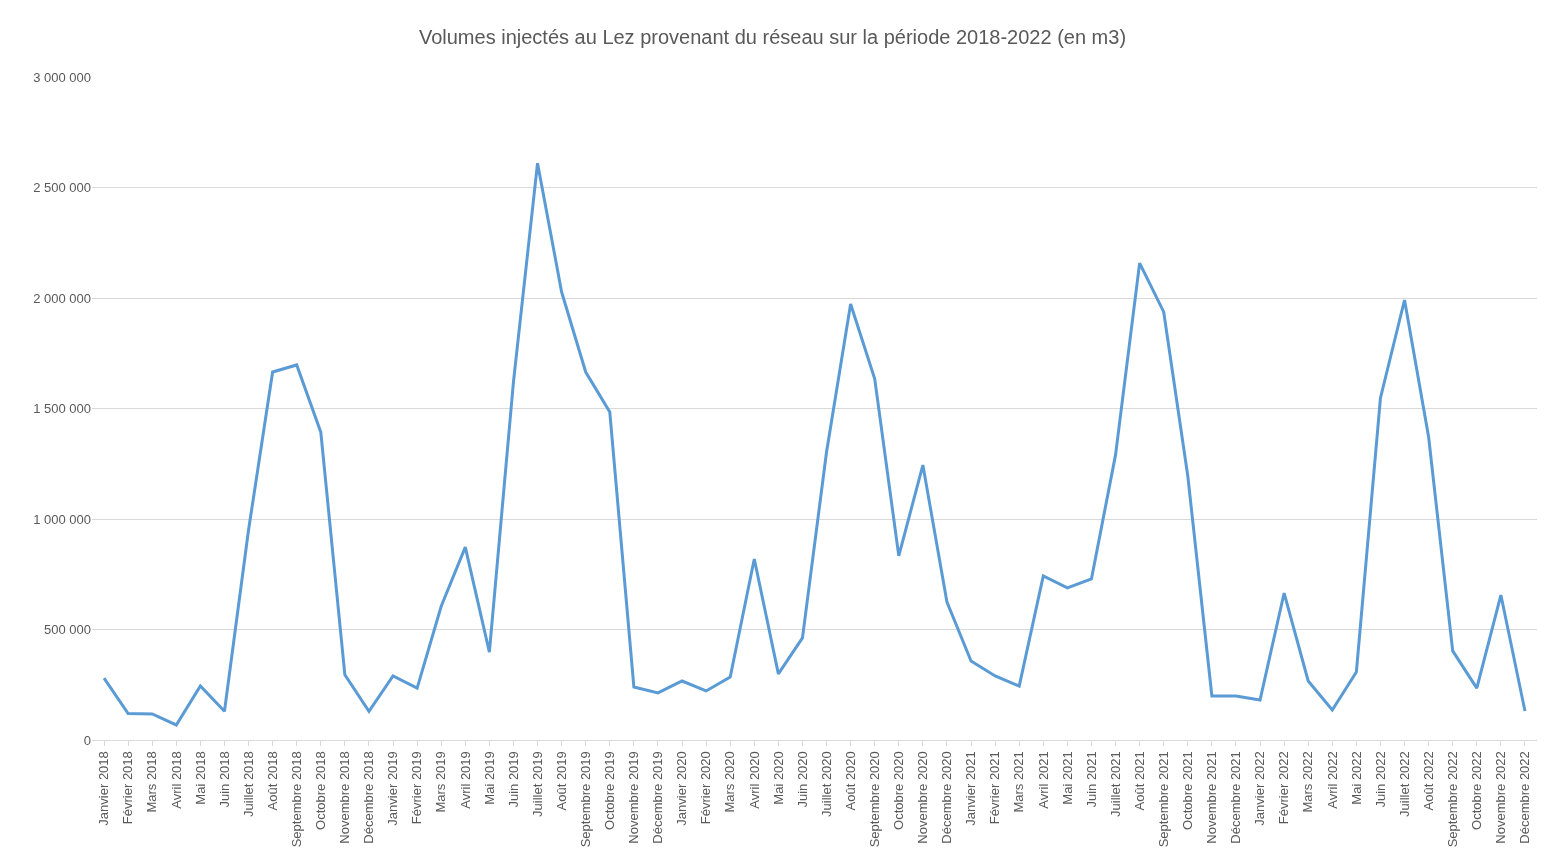 This screenshot has height=863, width=1545. Describe the element at coordinates (1356, 778) in the screenshot. I see `x-tick-label: Mai 2022` at that location.